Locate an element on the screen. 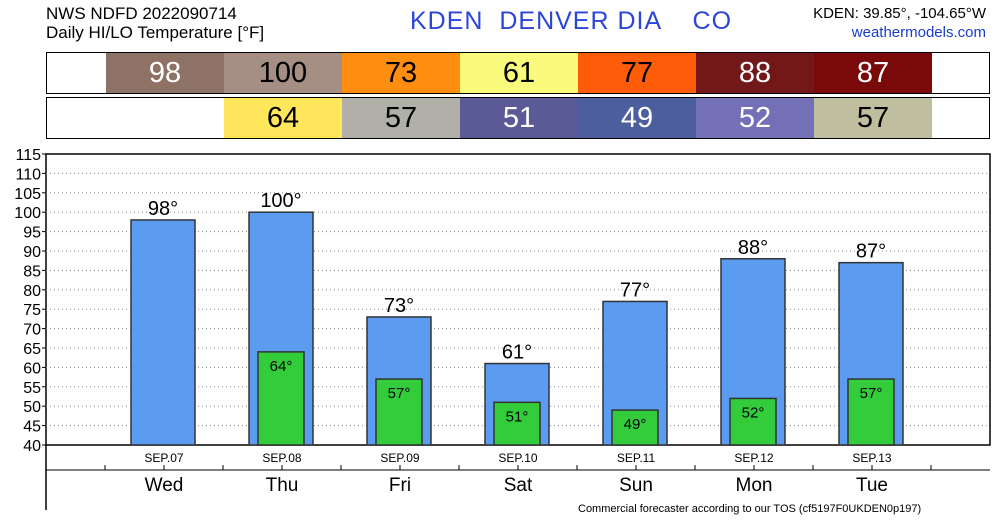 This screenshot has width=1000, height=520. y-tick-label: 110 is located at coordinates (28, 174).